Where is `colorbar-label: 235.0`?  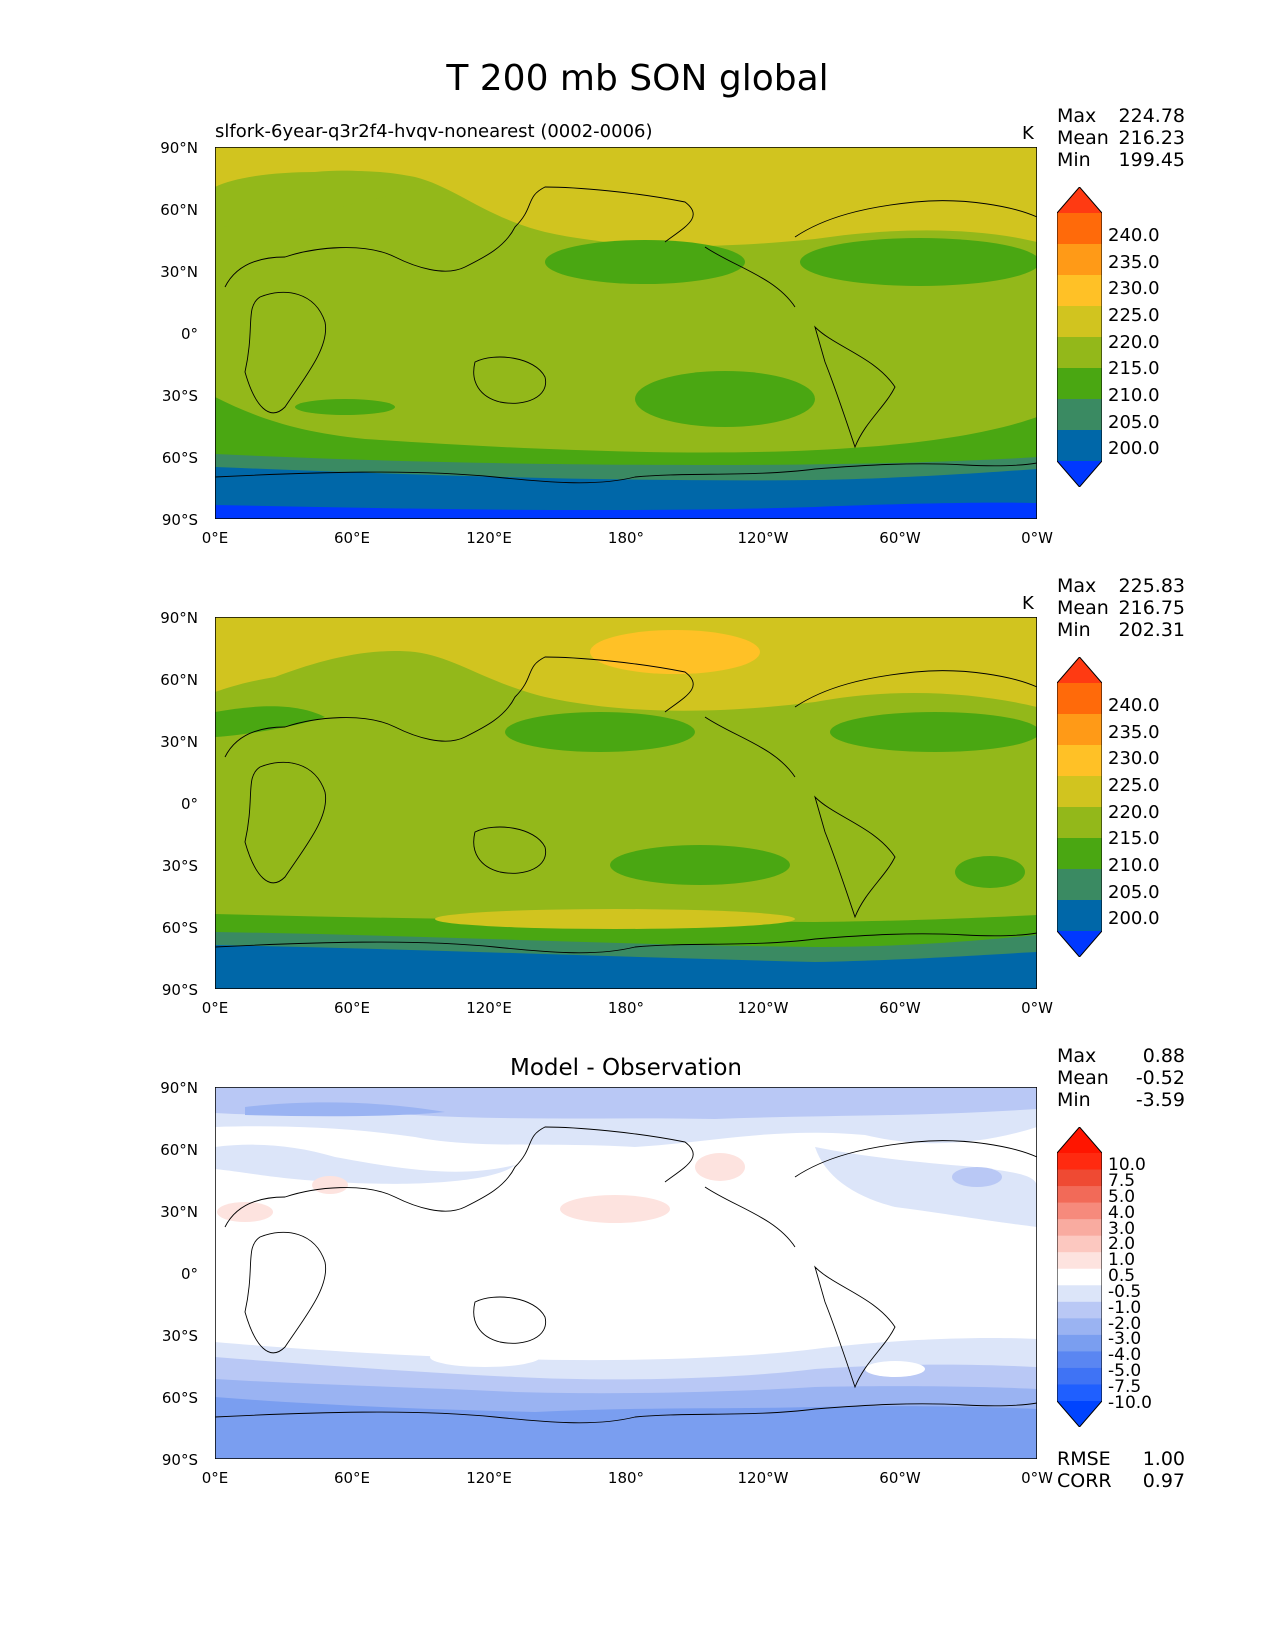 colorbar-label: 235.0 is located at coordinates (1134, 262).